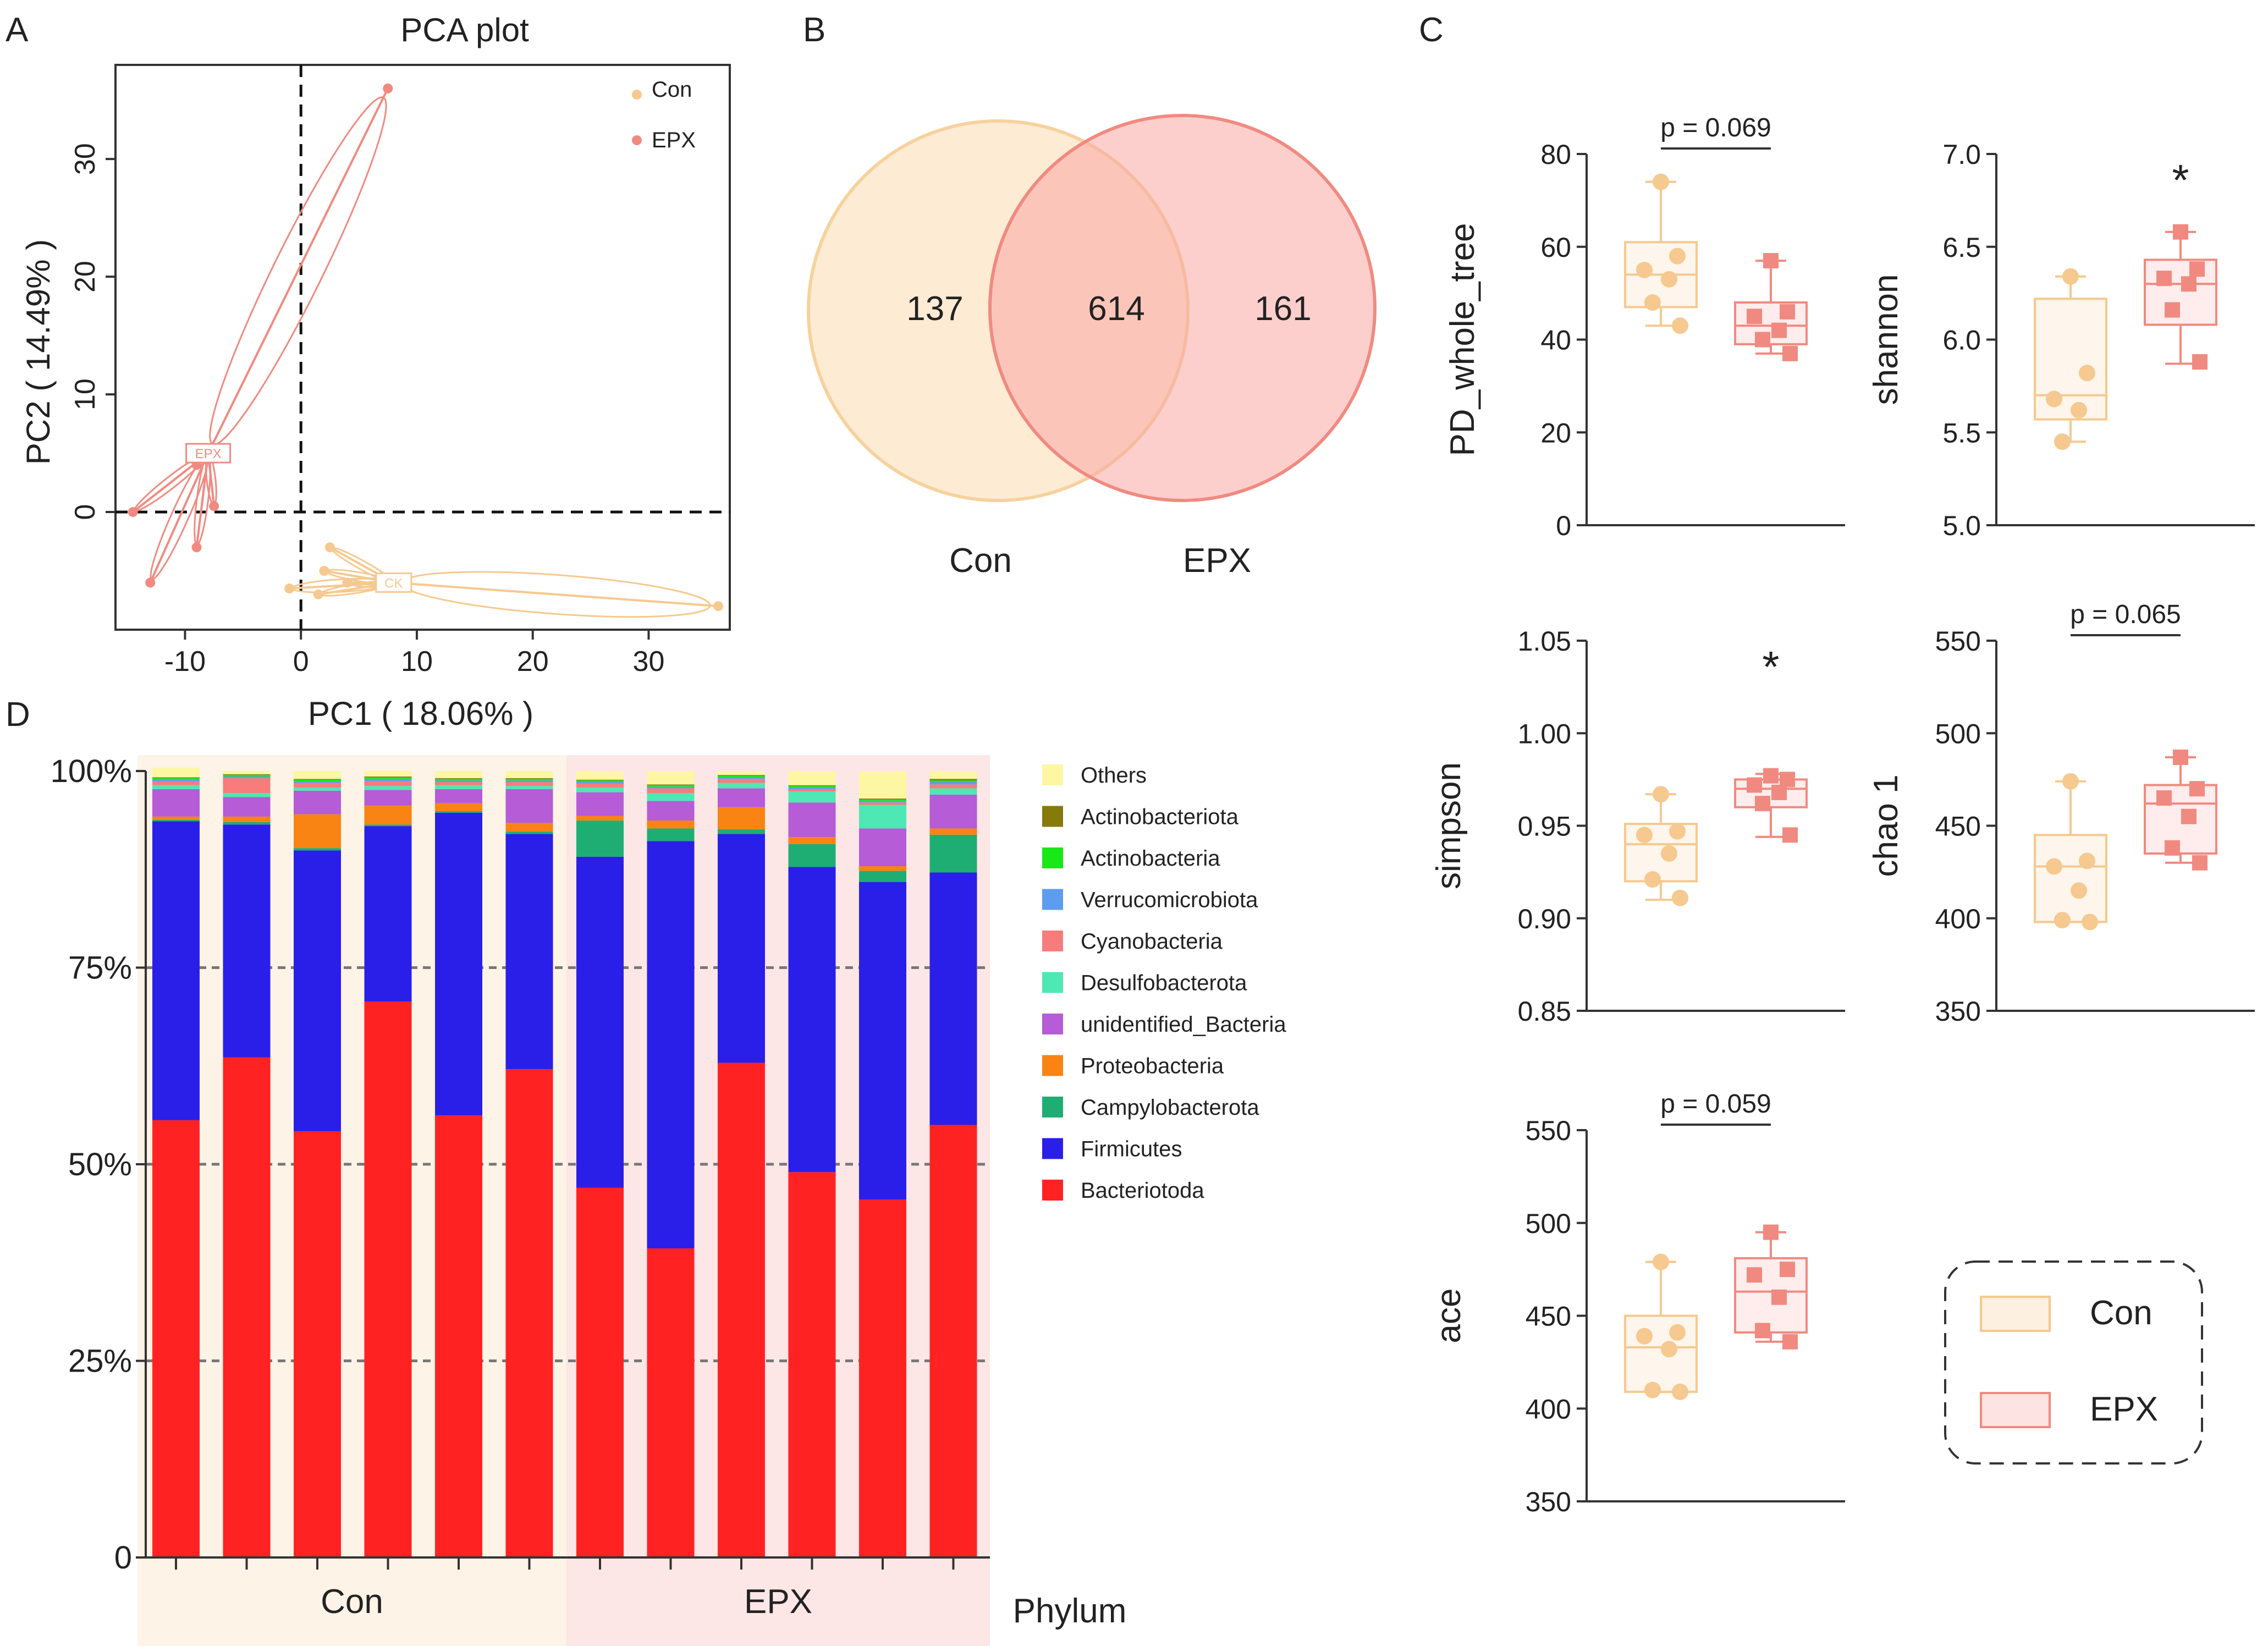  I want to click on box-shannon-tick-label: 7.0, so click(1961, 154).